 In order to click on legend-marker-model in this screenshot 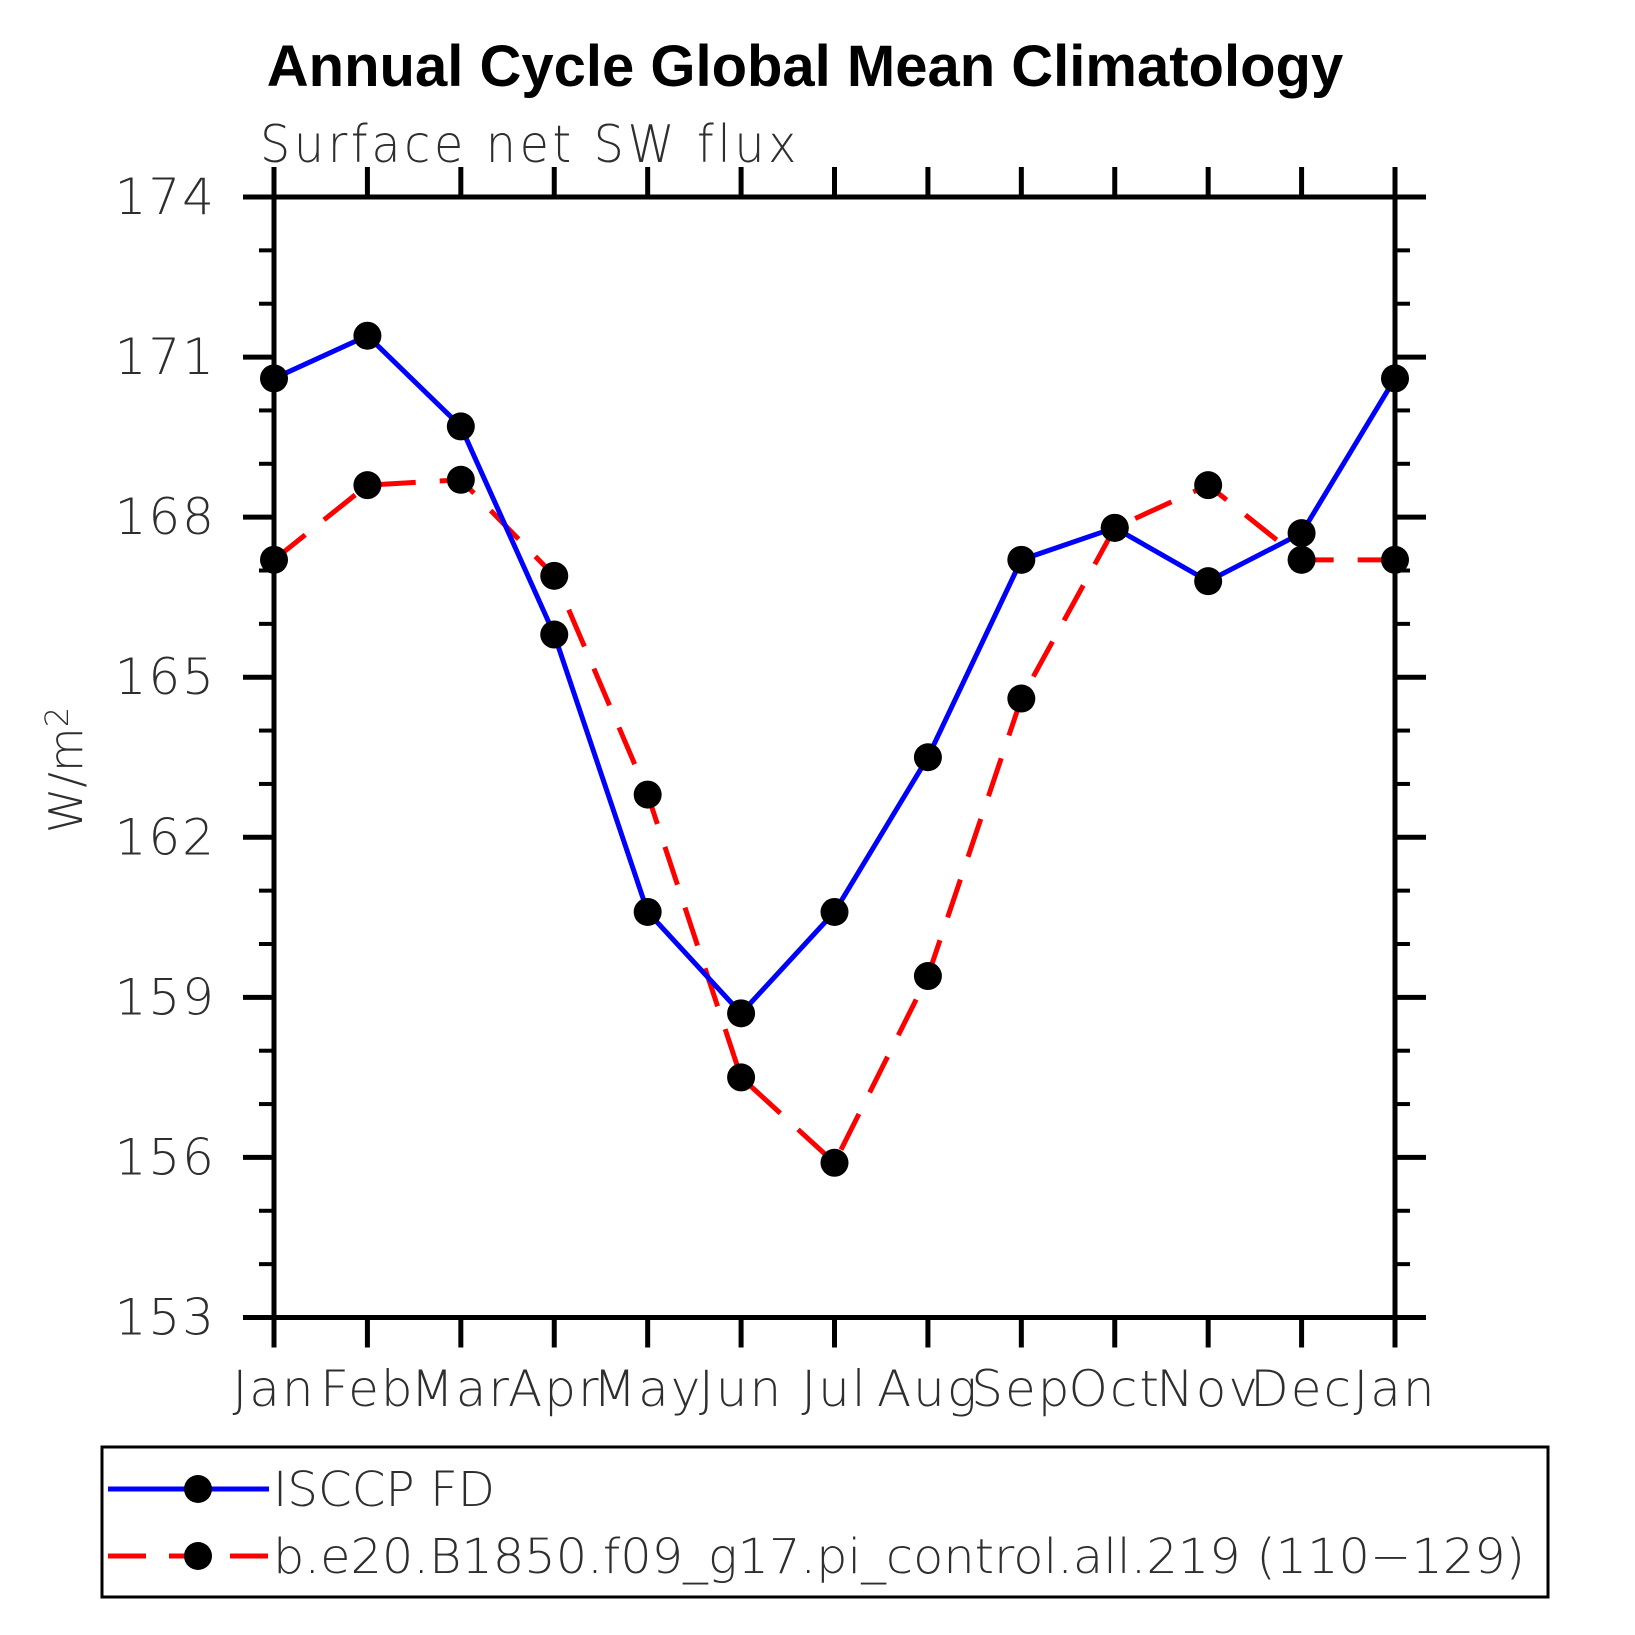, I will do `click(198, 1556)`.